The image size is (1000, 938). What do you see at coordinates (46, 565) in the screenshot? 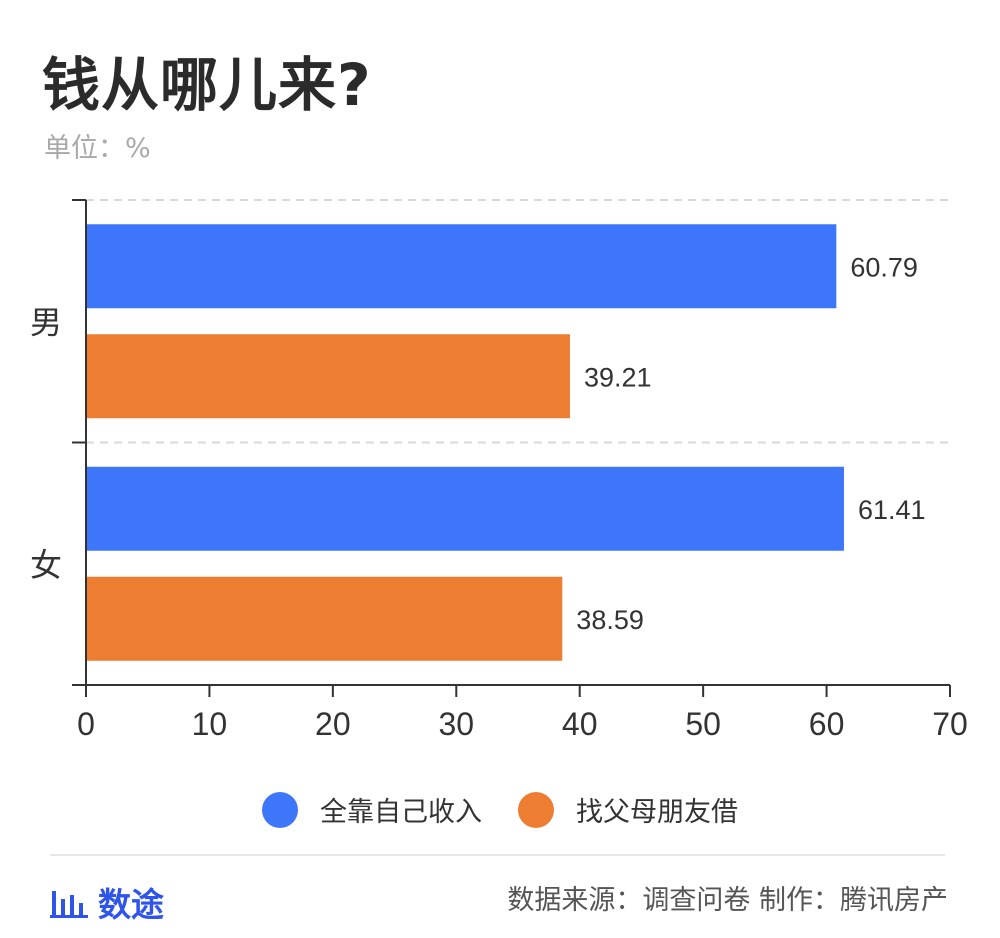
I see `category-label: 女` at bounding box center [46, 565].